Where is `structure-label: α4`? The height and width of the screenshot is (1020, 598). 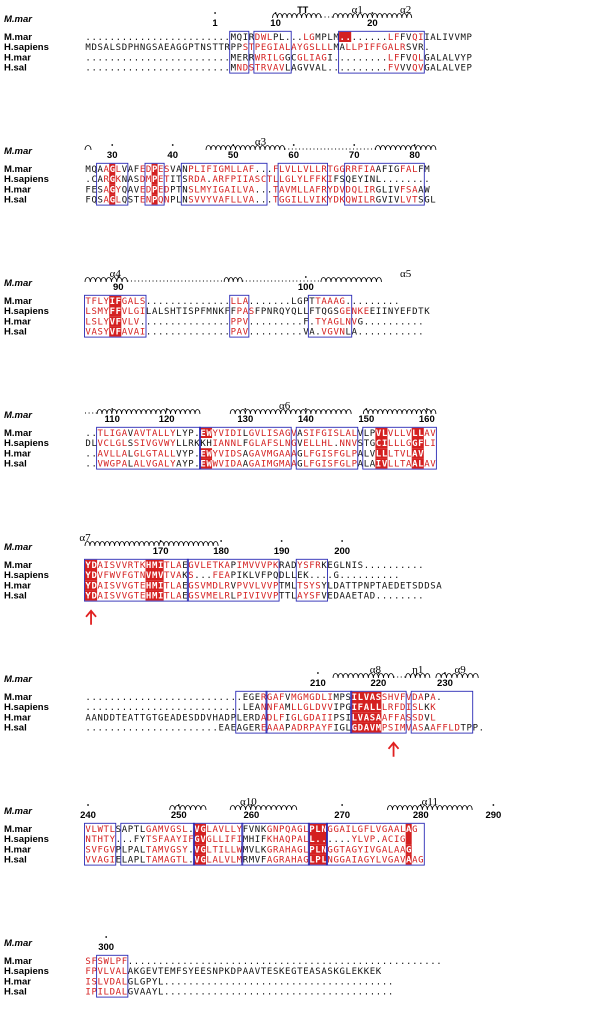 structure-label: α4 is located at coordinates (116, 274).